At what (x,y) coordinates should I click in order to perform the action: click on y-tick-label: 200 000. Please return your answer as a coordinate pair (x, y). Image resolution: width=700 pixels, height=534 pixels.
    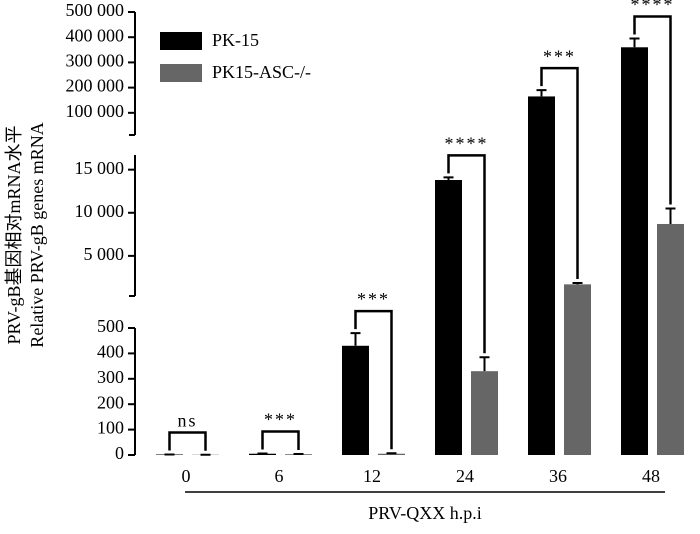
    Looking at the image, I should click on (95, 86).